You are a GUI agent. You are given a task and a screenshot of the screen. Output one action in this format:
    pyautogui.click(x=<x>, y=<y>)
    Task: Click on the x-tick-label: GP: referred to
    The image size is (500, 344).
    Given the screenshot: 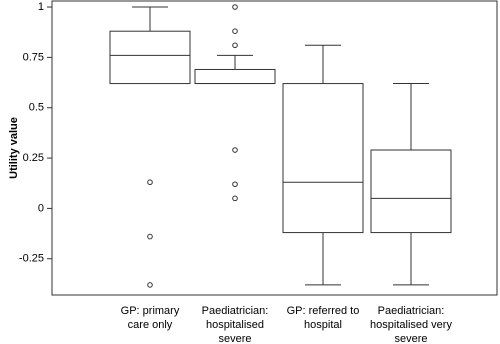 What is the action you would take?
    pyautogui.click(x=323, y=311)
    